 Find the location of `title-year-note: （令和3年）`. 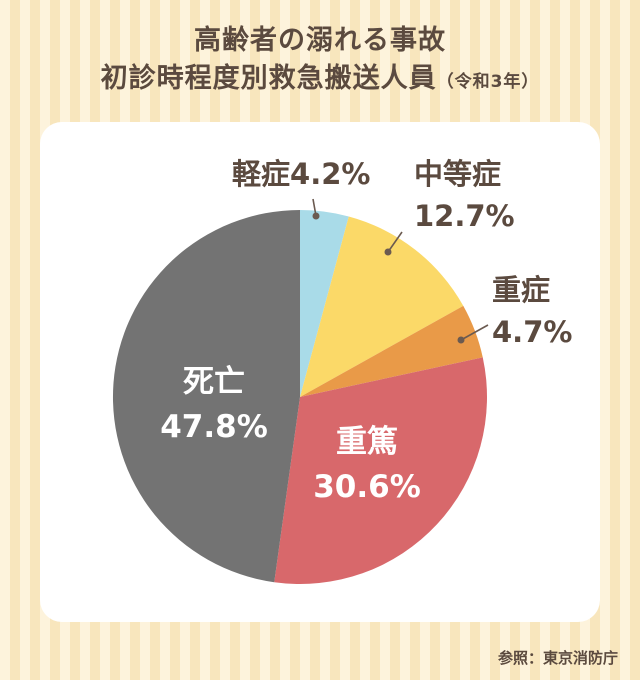

title-year-note: （令和3年） is located at coordinates (488, 82).